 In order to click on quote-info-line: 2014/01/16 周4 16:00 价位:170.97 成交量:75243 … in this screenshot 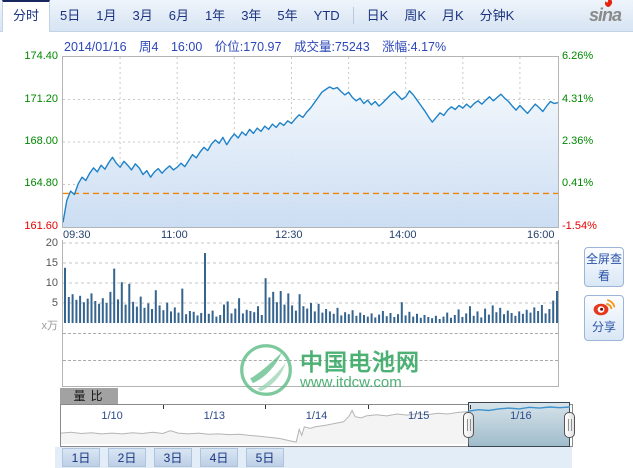, I will do `click(259, 45)`.